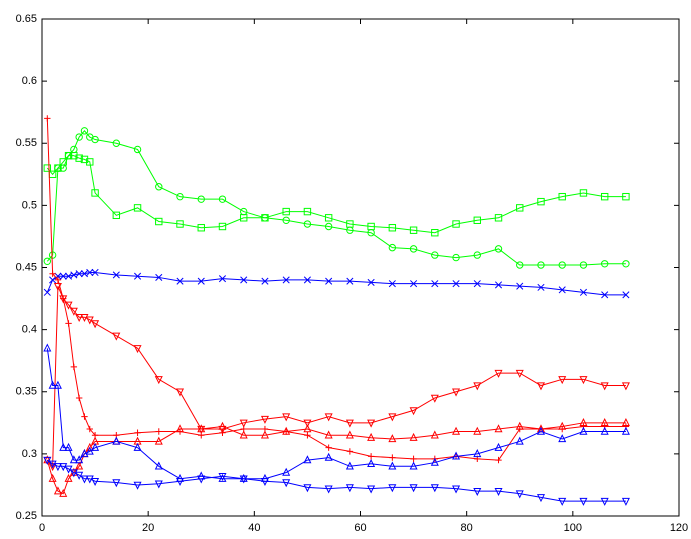 This screenshot has width=691, height=539. What do you see at coordinates (29, 330) in the screenshot?
I see `y-tick-label: 0.4` at bounding box center [29, 330].